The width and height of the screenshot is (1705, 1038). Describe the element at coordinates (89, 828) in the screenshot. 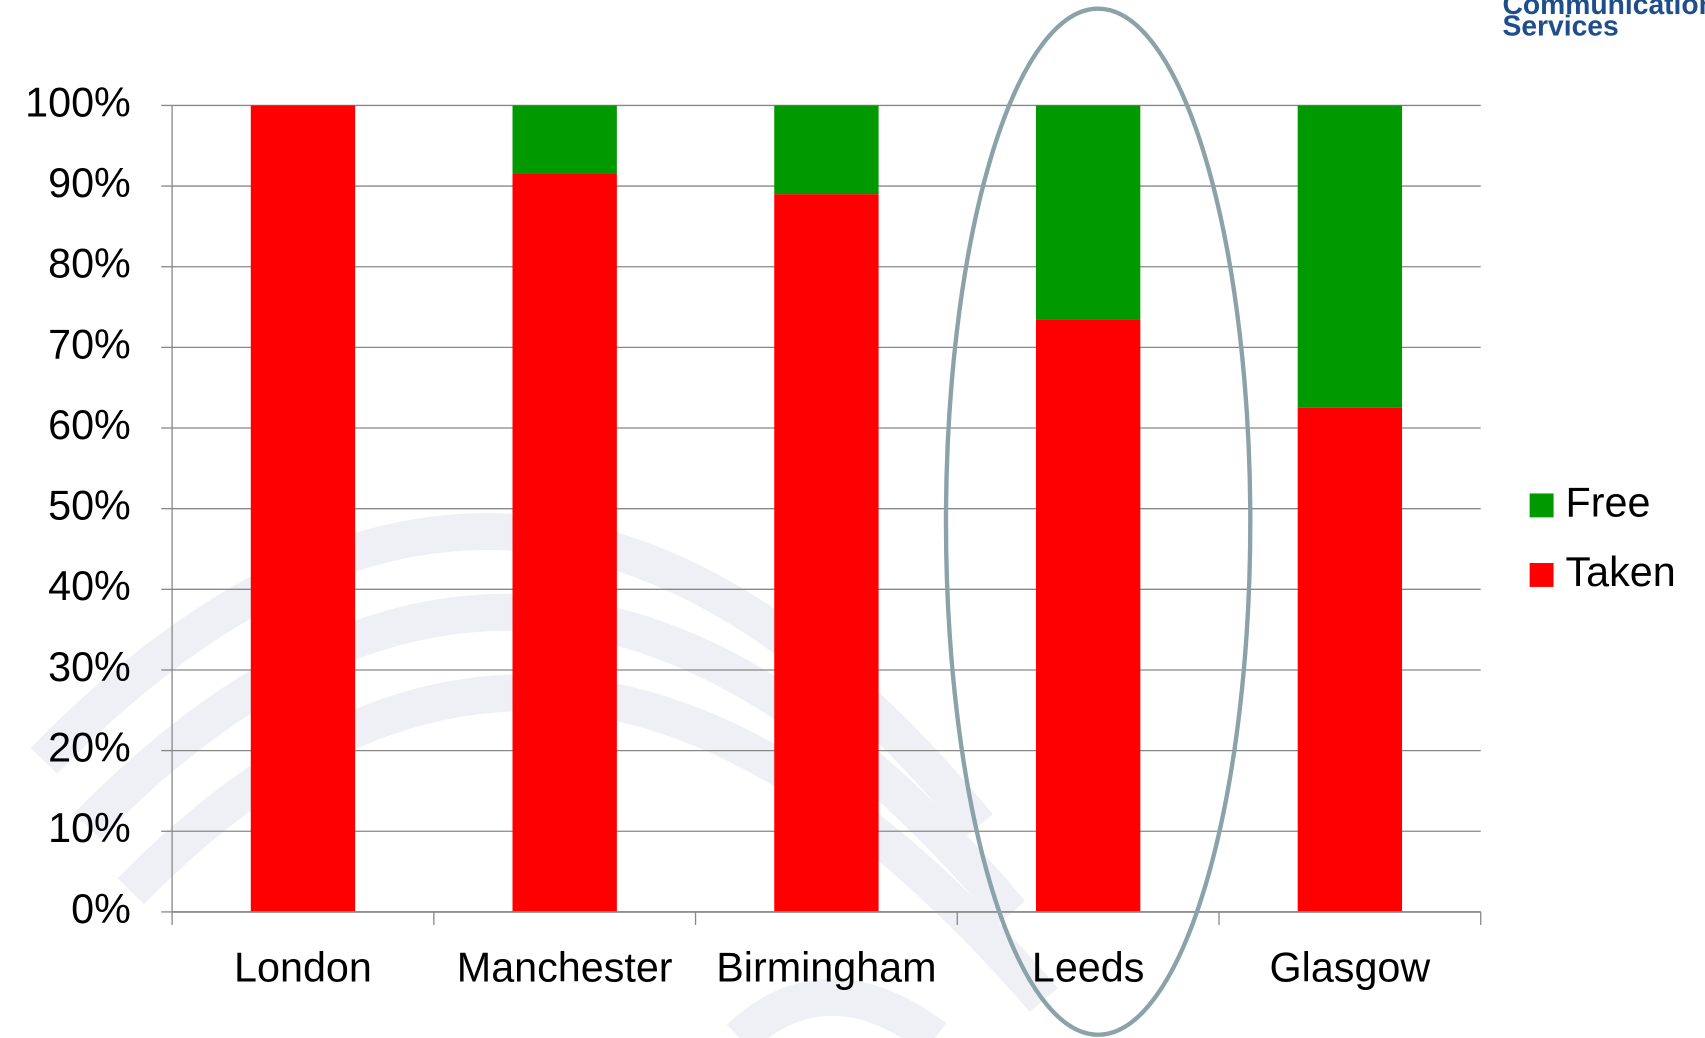

I see `y-tick-label: 10%` at that location.